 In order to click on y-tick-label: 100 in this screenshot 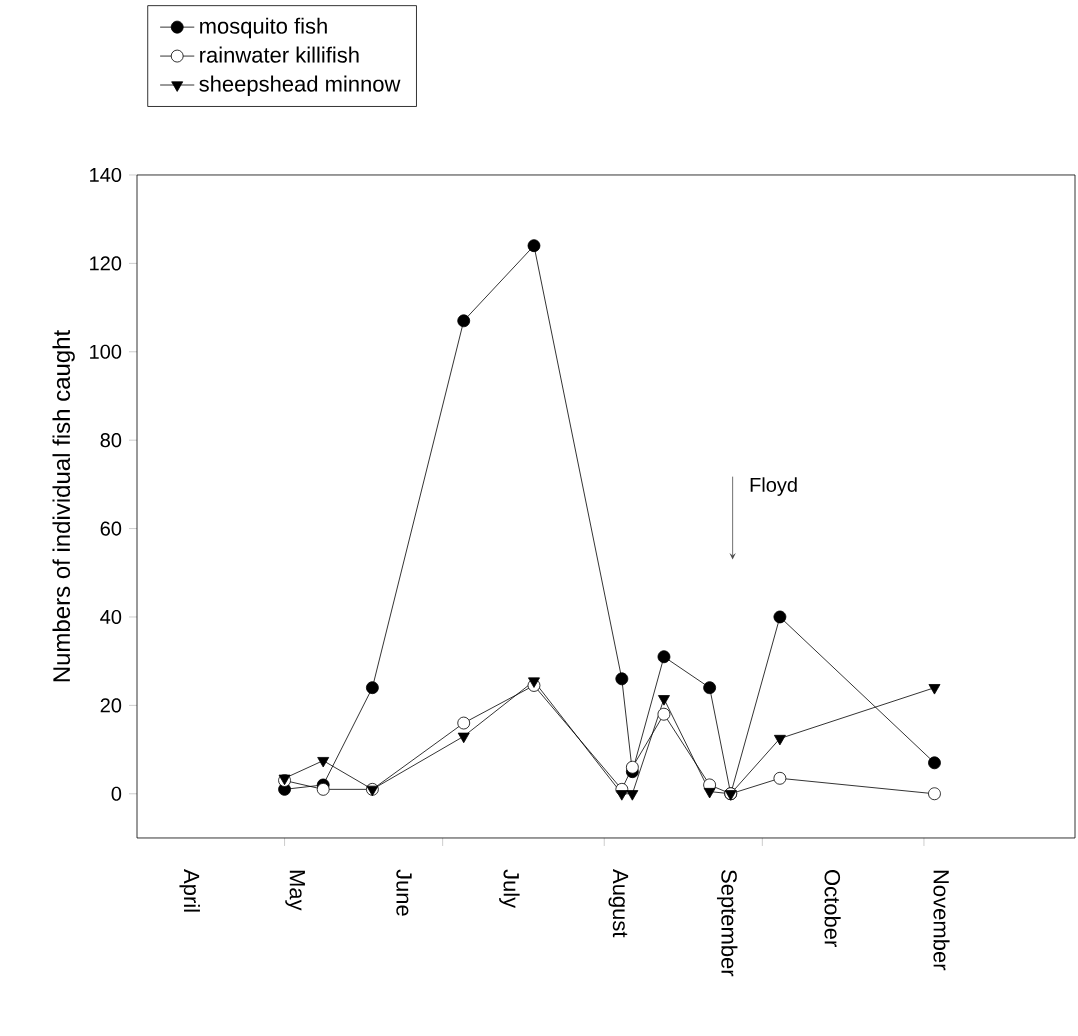, I will do `click(106, 351)`.